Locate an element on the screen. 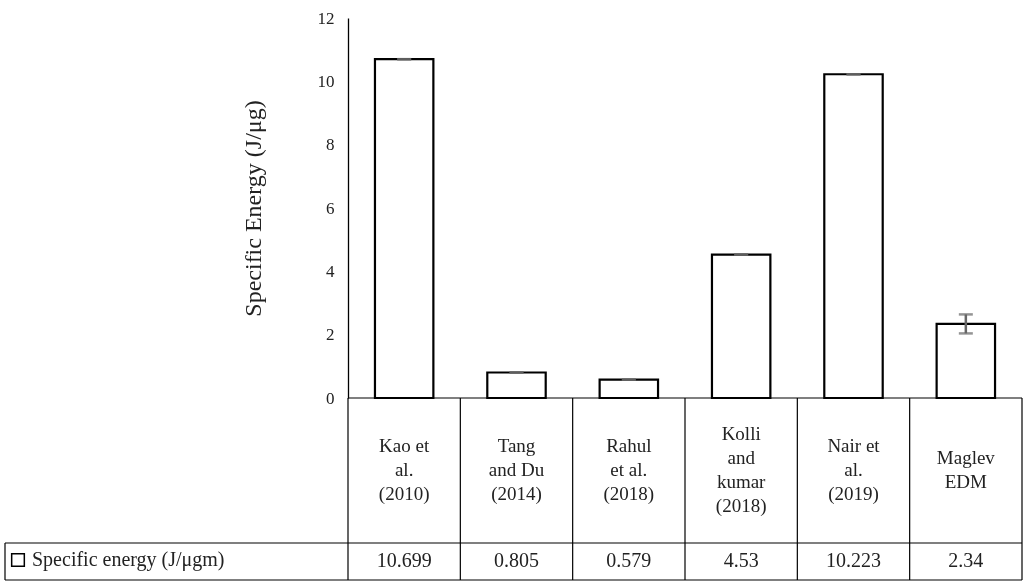 This screenshot has height=587, width=1035. y-tick-label: 0 is located at coordinates (330, 398).